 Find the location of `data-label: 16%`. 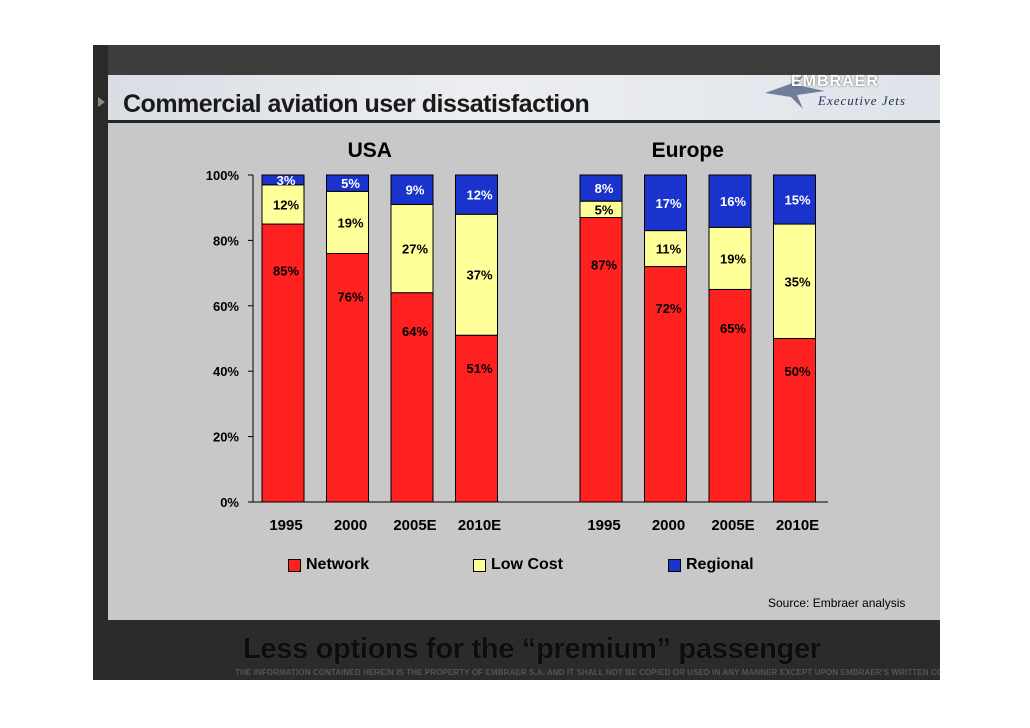

data-label: 16% is located at coordinates (733, 201).